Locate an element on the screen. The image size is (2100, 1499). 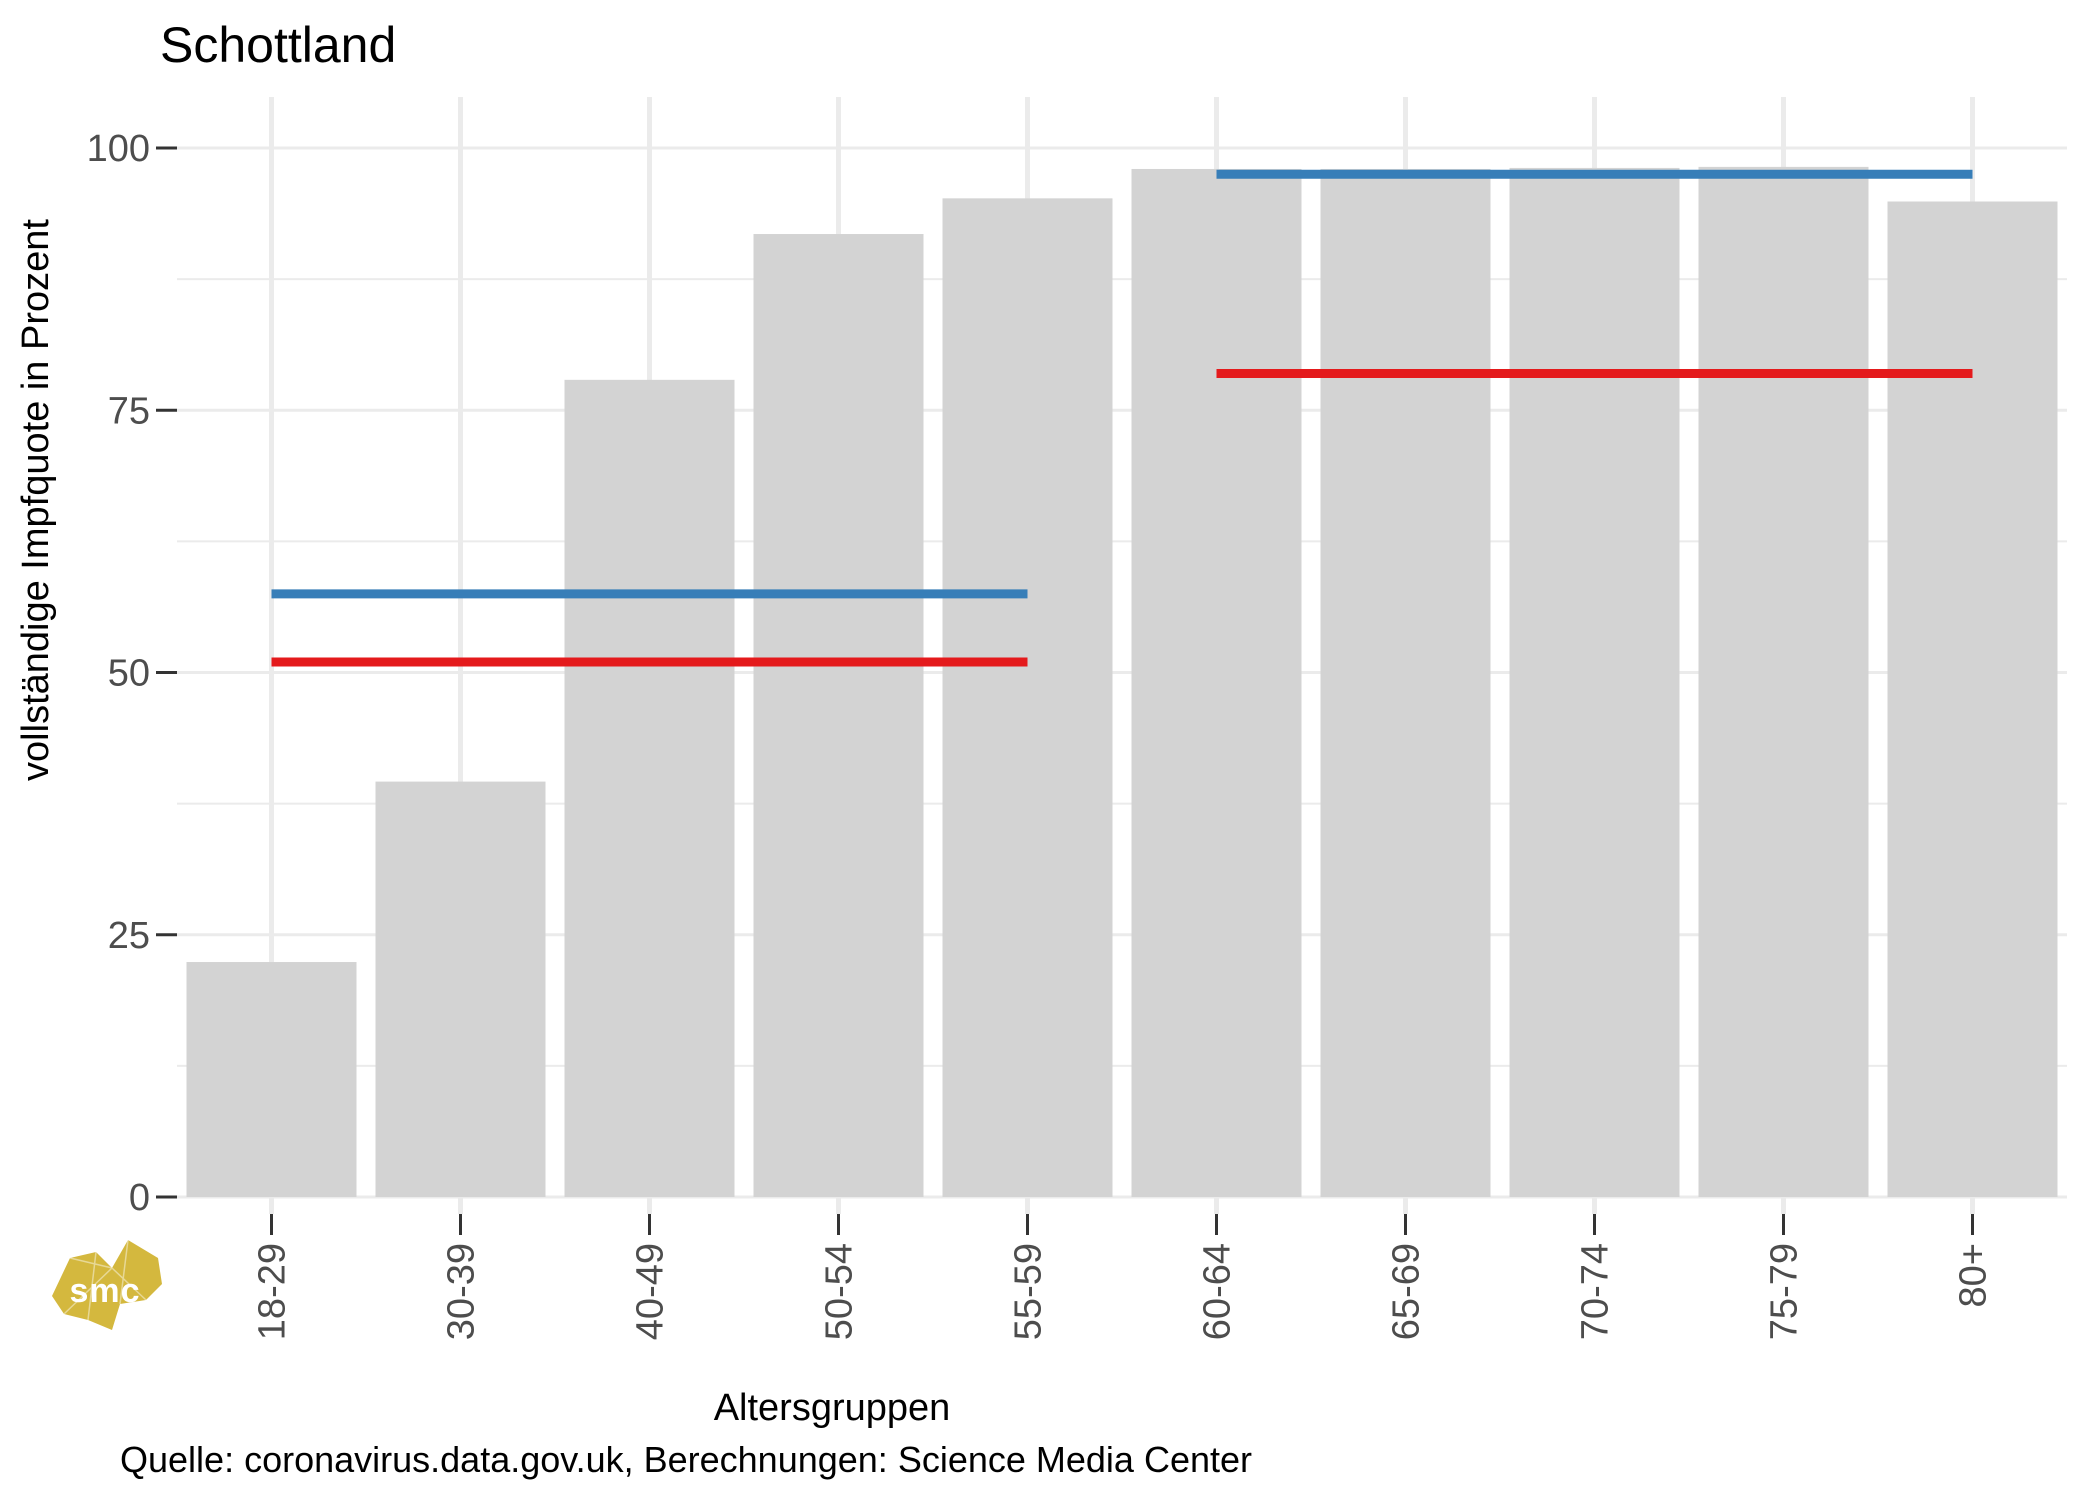
x-tick-label: 65-69 is located at coordinates (1407, 1291).